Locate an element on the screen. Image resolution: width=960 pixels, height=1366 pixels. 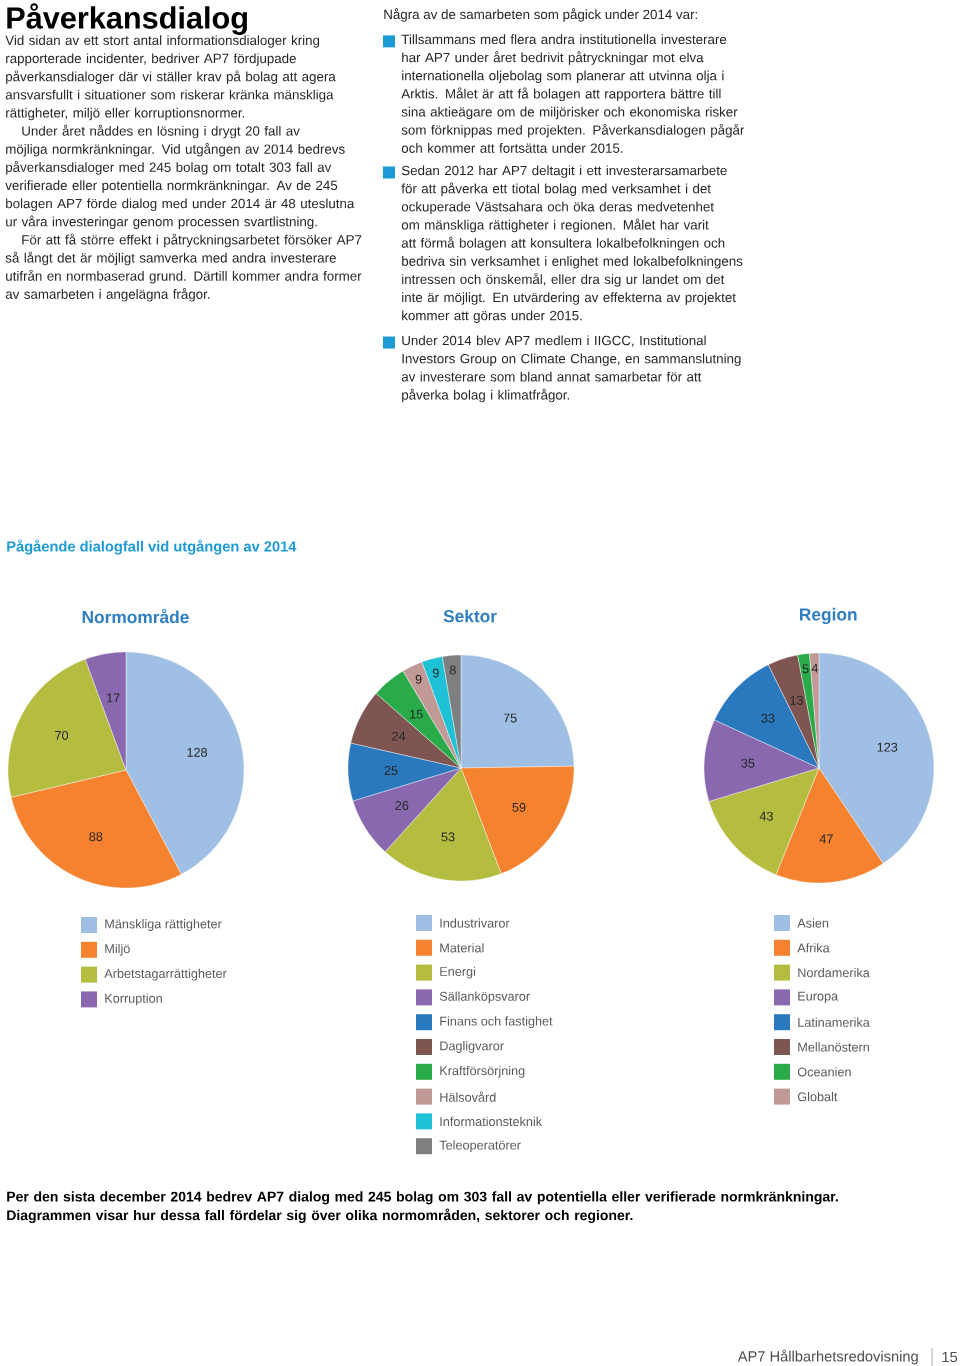
legend-label: Europa is located at coordinates (818, 997).